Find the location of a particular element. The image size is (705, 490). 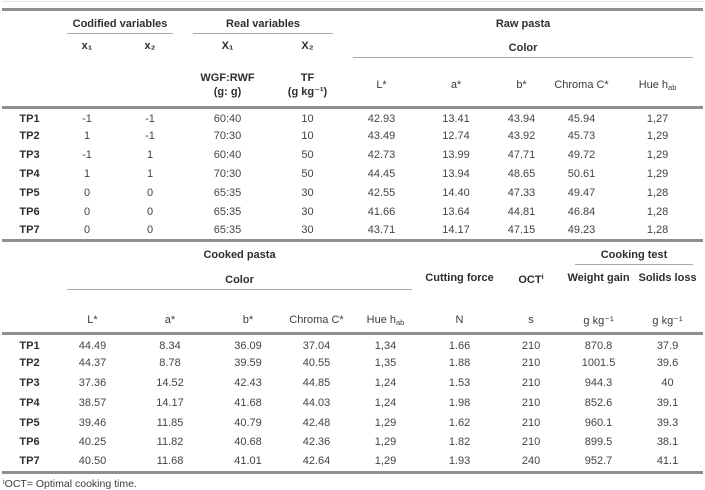

data-cell: 49.47 is located at coordinates (581, 193).